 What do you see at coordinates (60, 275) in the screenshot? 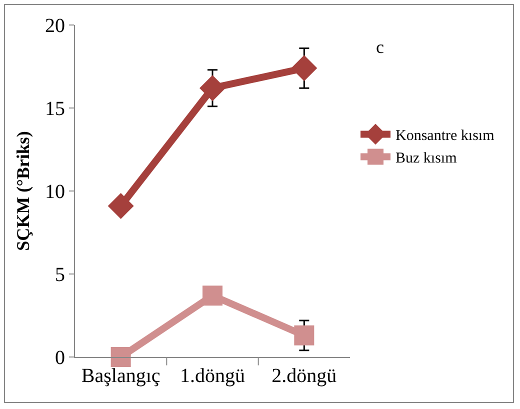
I see `y-tick-label: 5` at bounding box center [60, 275].